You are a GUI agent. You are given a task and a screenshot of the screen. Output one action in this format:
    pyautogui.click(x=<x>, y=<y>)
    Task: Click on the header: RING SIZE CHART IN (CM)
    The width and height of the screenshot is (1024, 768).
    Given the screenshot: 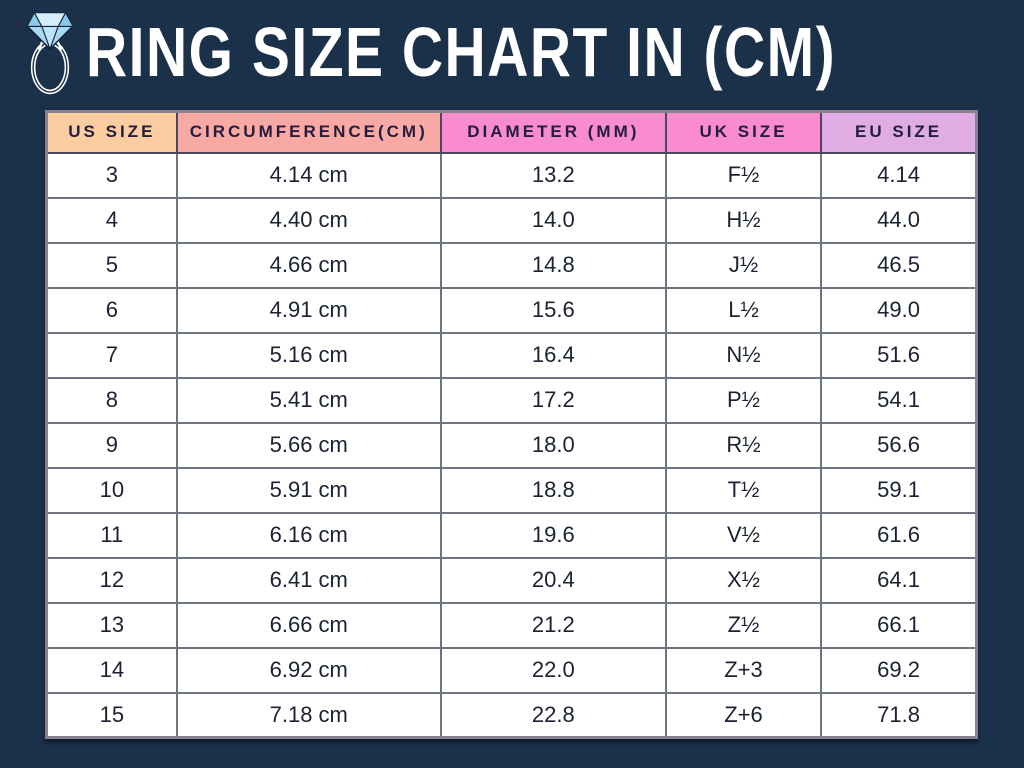 What is the action you would take?
    pyautogui.click(x=512, y=51)
    